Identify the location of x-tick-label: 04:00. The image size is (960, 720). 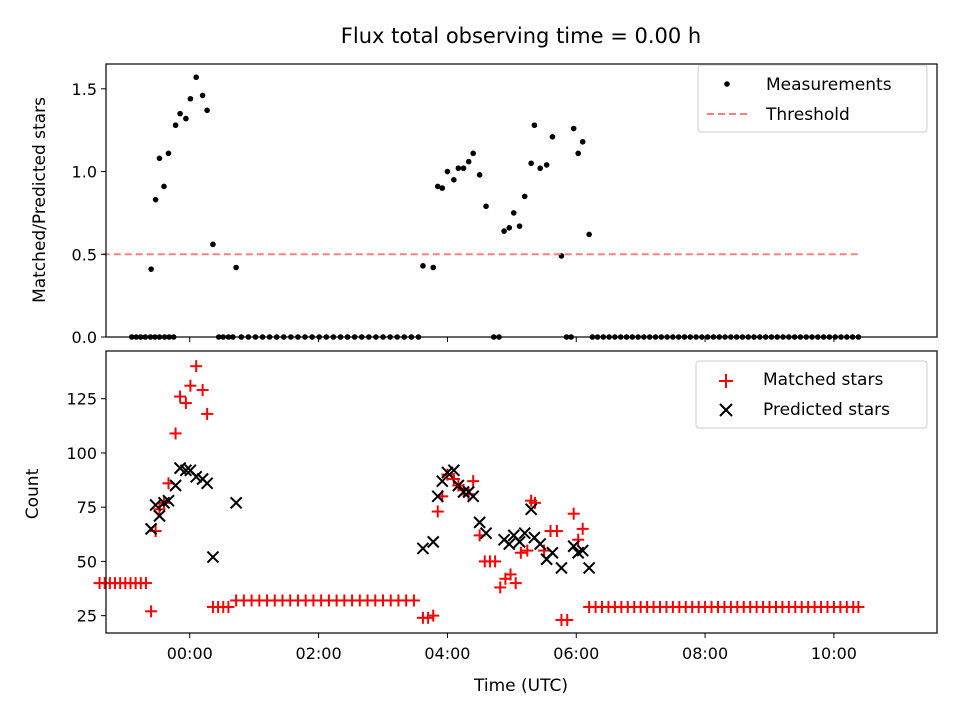
(447, 653).